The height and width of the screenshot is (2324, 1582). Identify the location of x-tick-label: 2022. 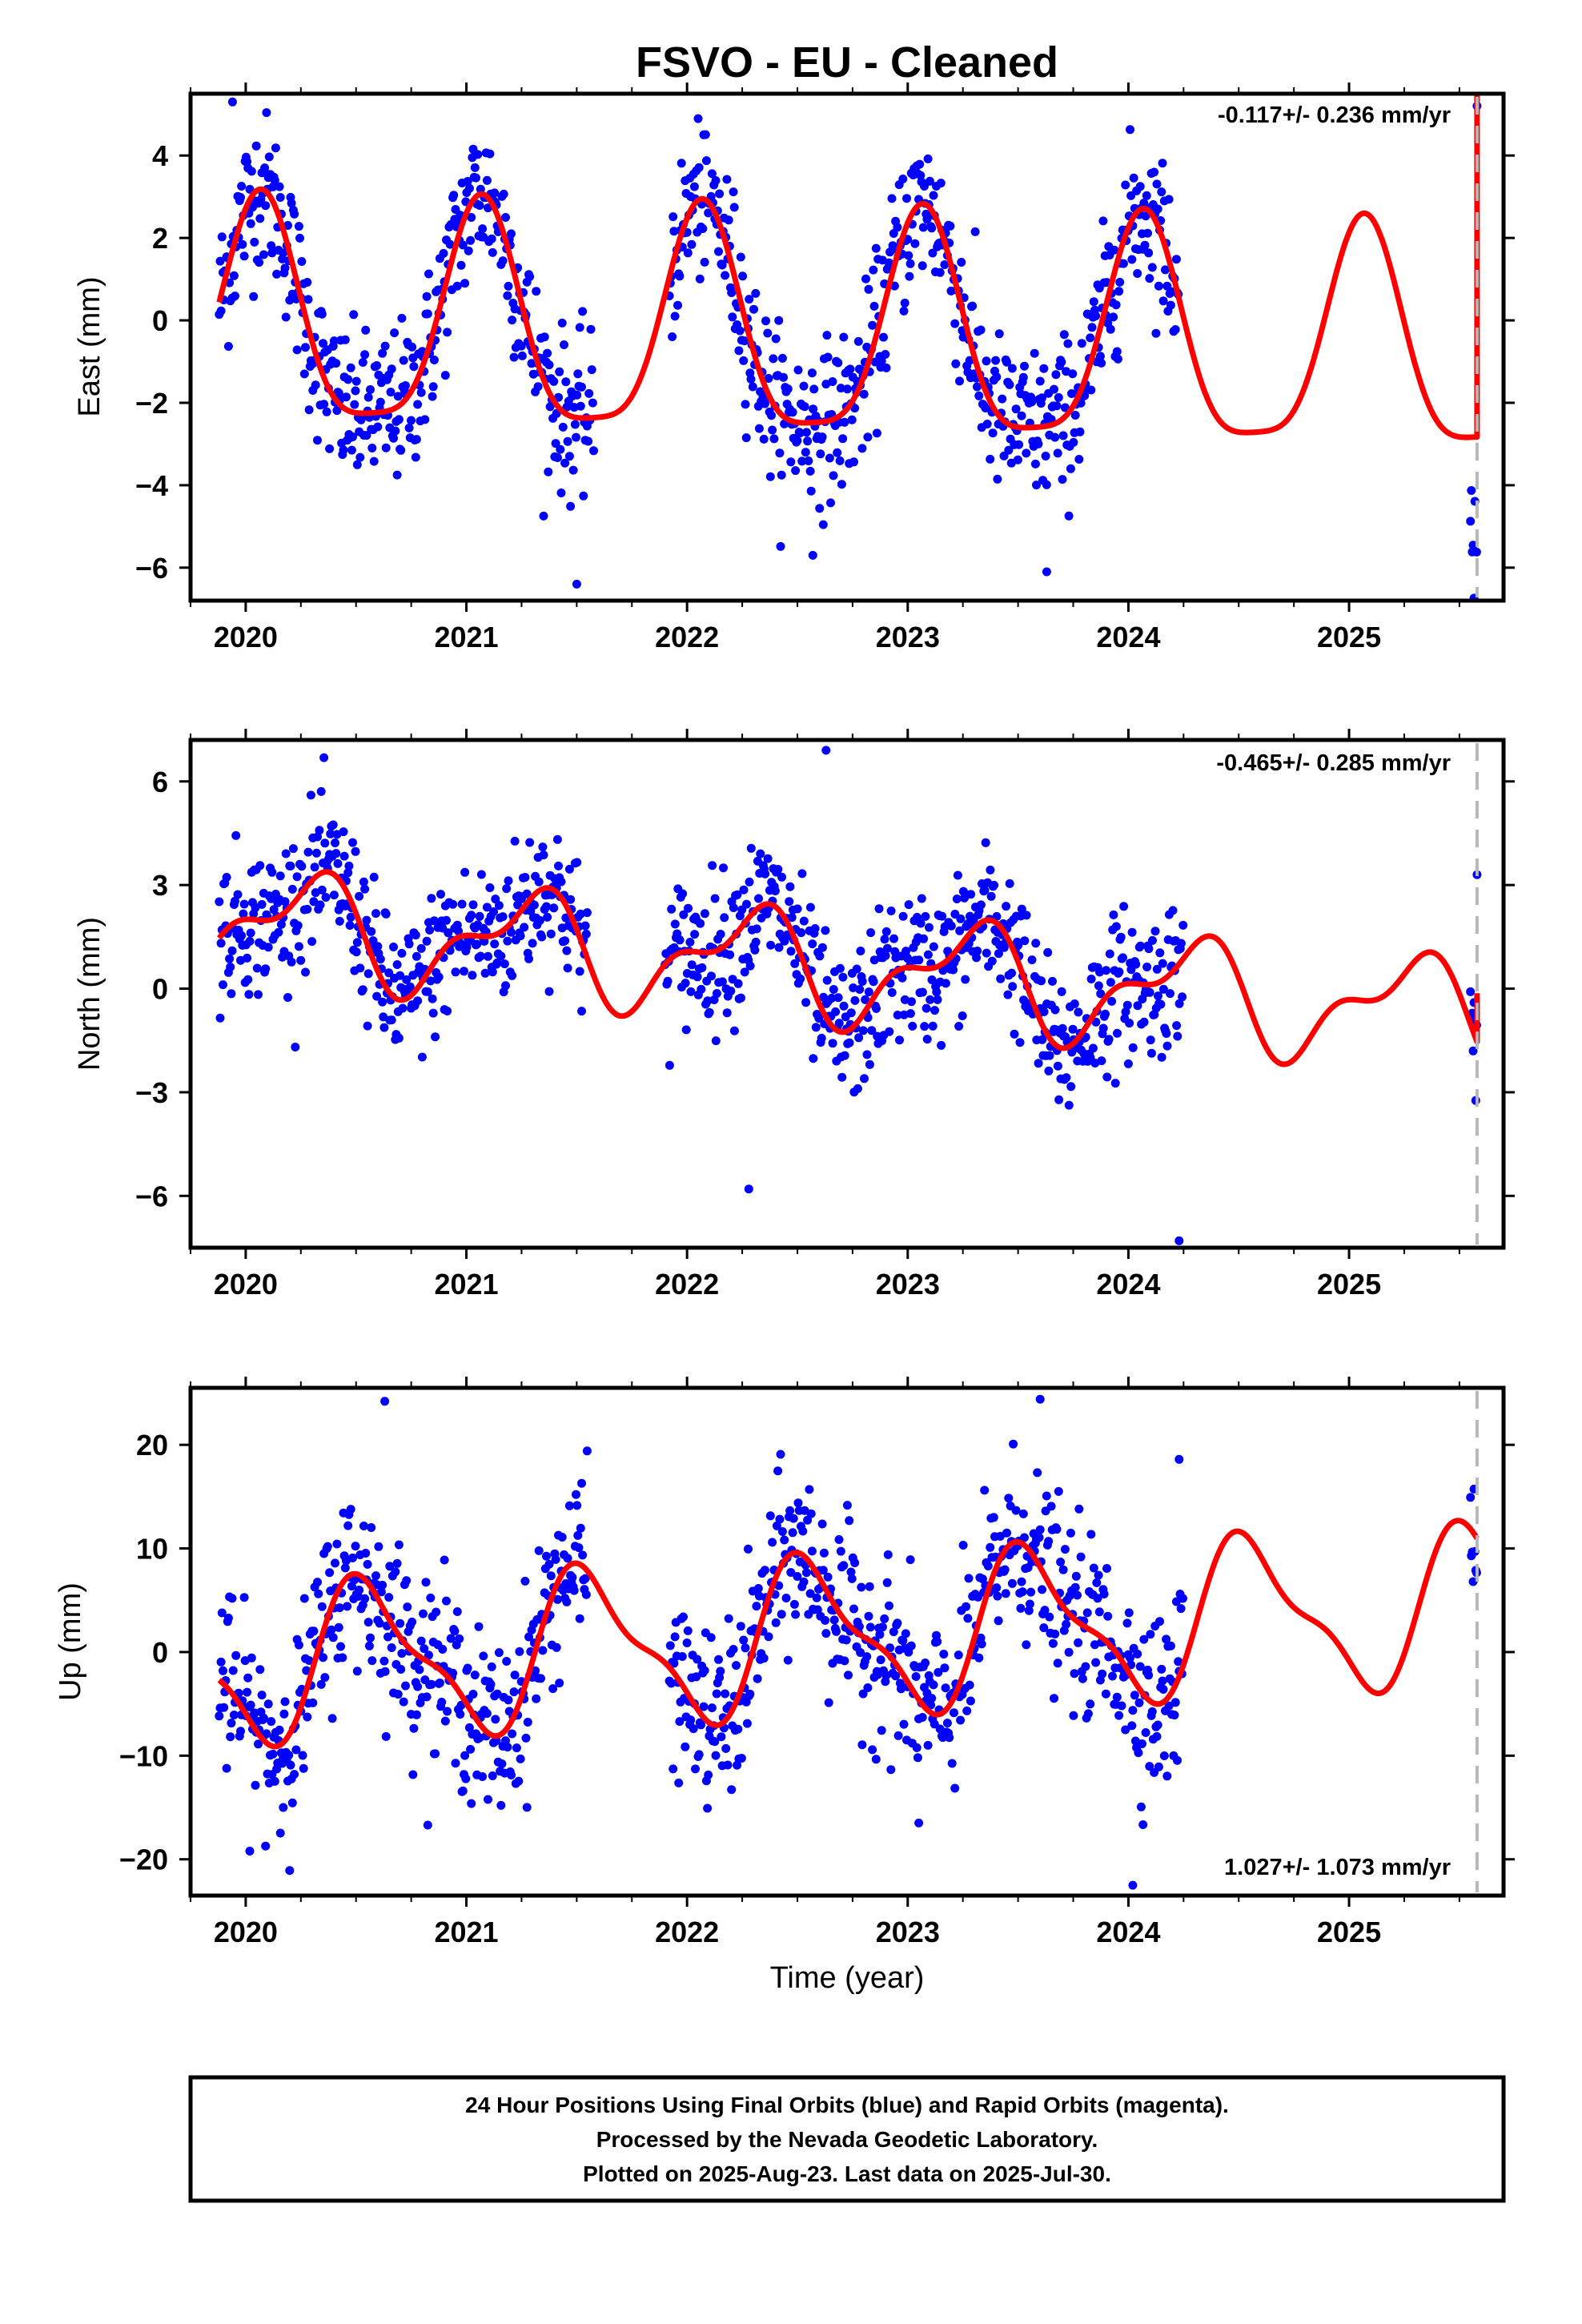
(687, 1284).